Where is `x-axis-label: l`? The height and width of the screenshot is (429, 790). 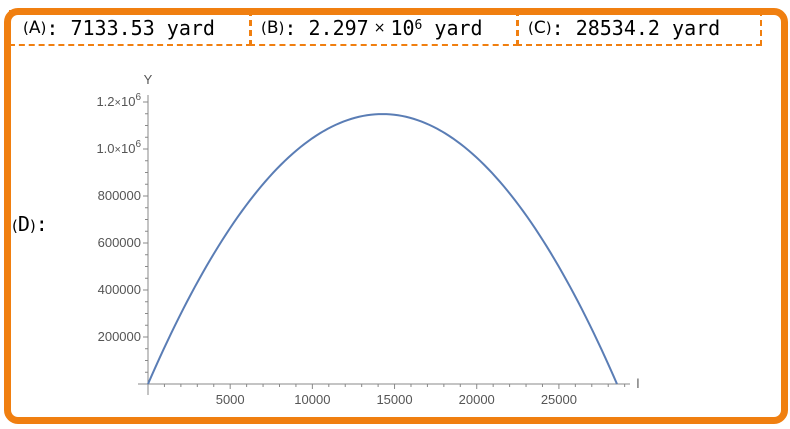
x-axis-label: l is located at coordinates (638, 383).